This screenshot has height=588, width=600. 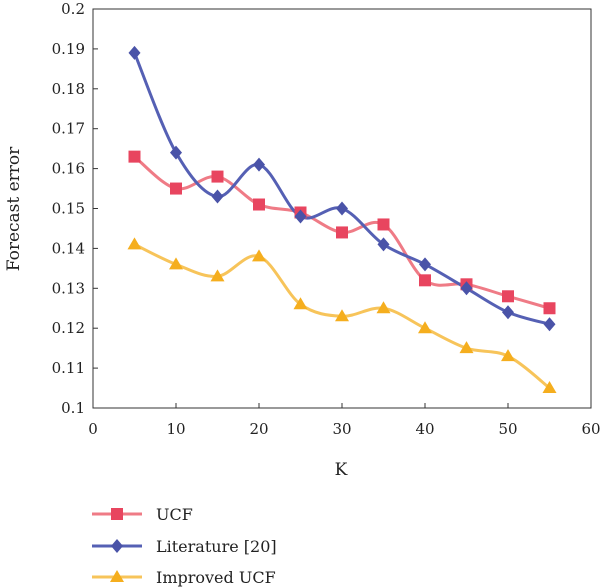 What do you see at coordinates (68, 288) in the screenshot?
I see `y-tick-label: 0.13` at bounding box center [68, 288].